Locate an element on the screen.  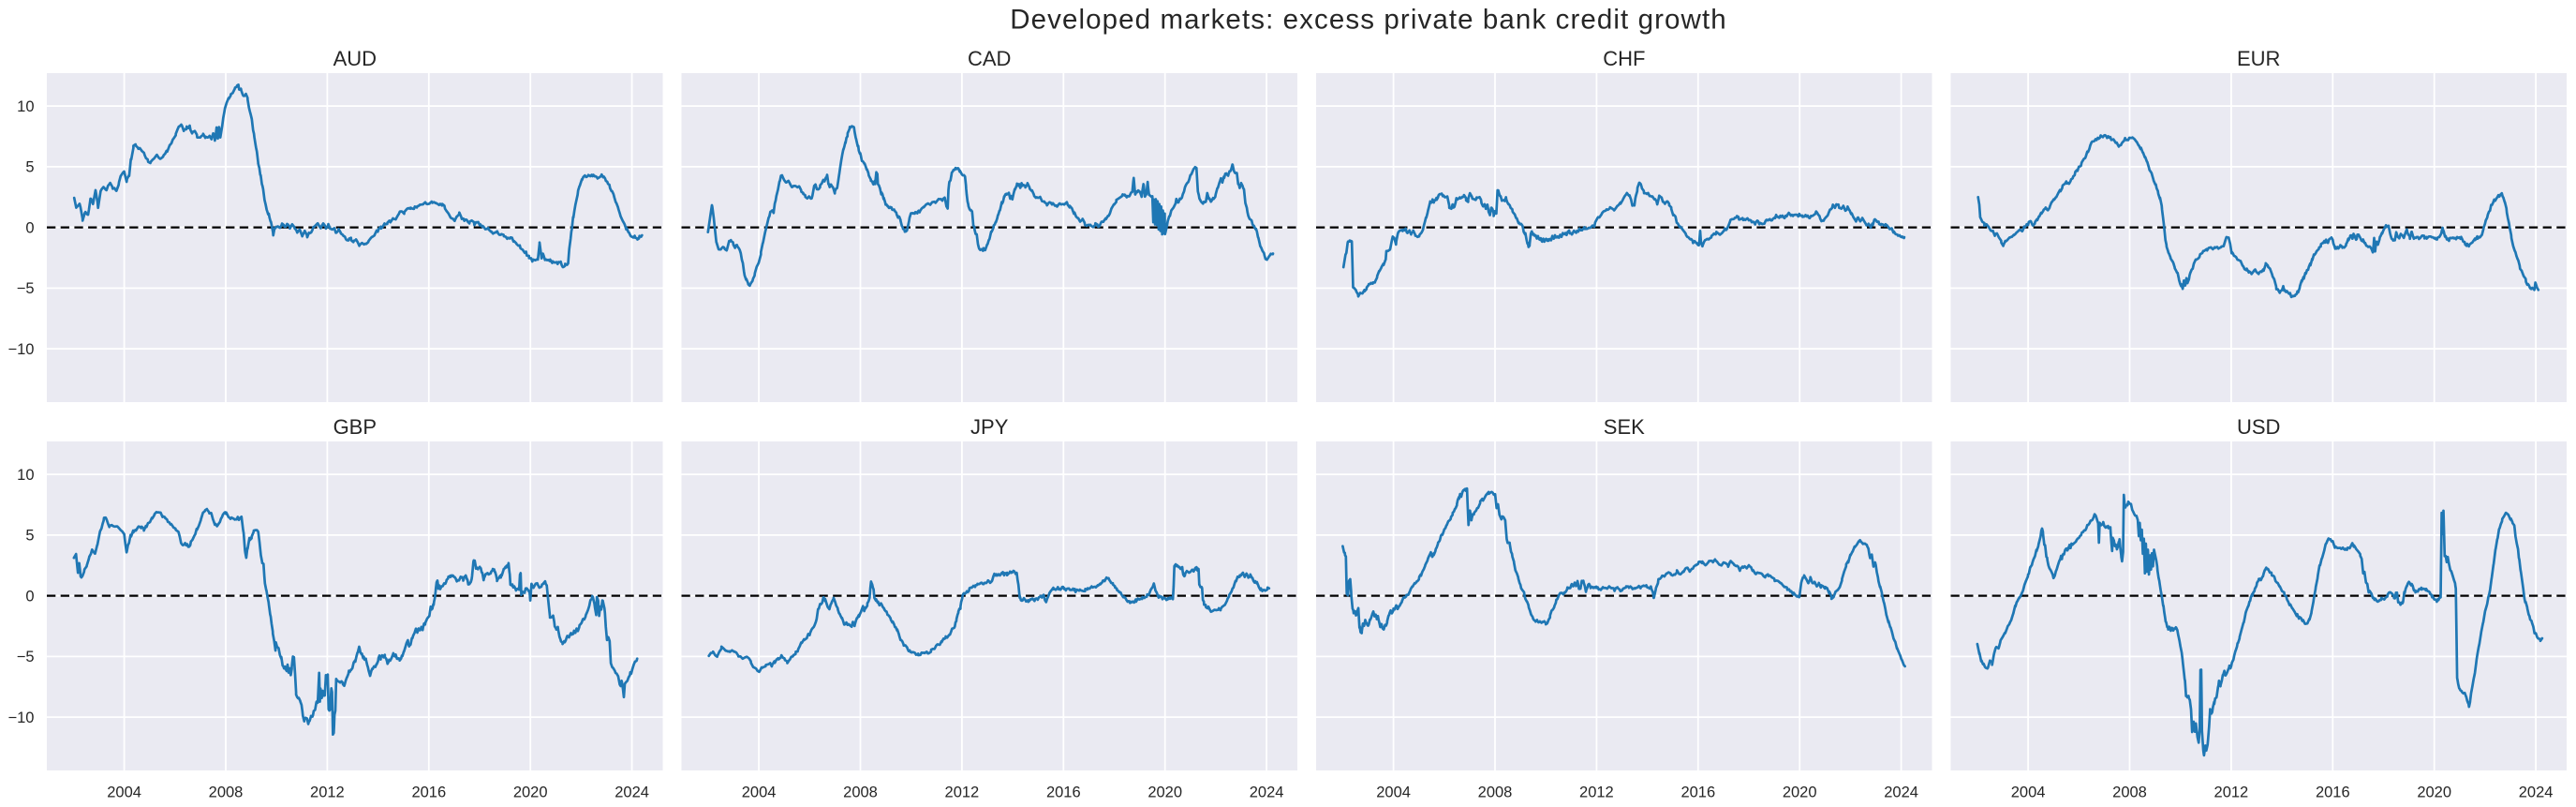
svg-text: SEK is located at coordinates (1625, 427).